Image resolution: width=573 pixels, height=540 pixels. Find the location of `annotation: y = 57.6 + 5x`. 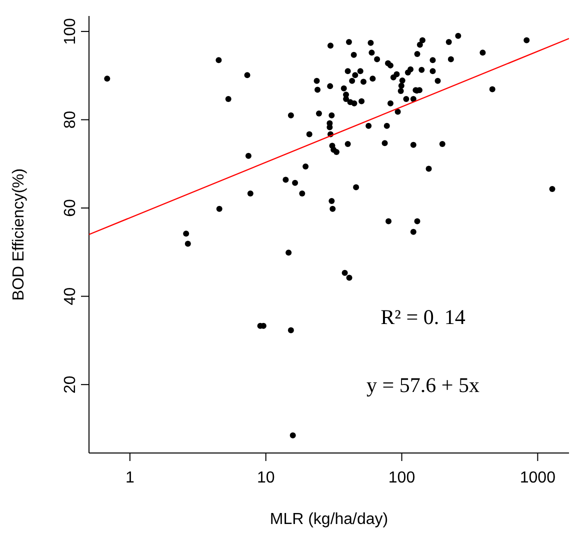

annotation: y = 57.6 + 5x is located at coordinates (423, 385).